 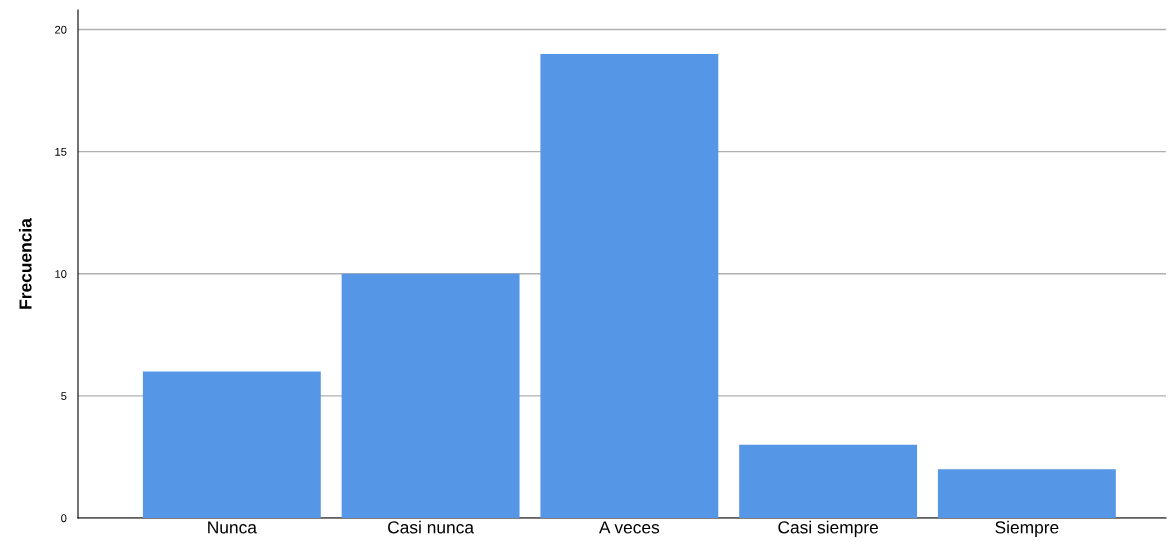 I want to click on y-axis-title: Frecuencia, so click(x=25, y=263).